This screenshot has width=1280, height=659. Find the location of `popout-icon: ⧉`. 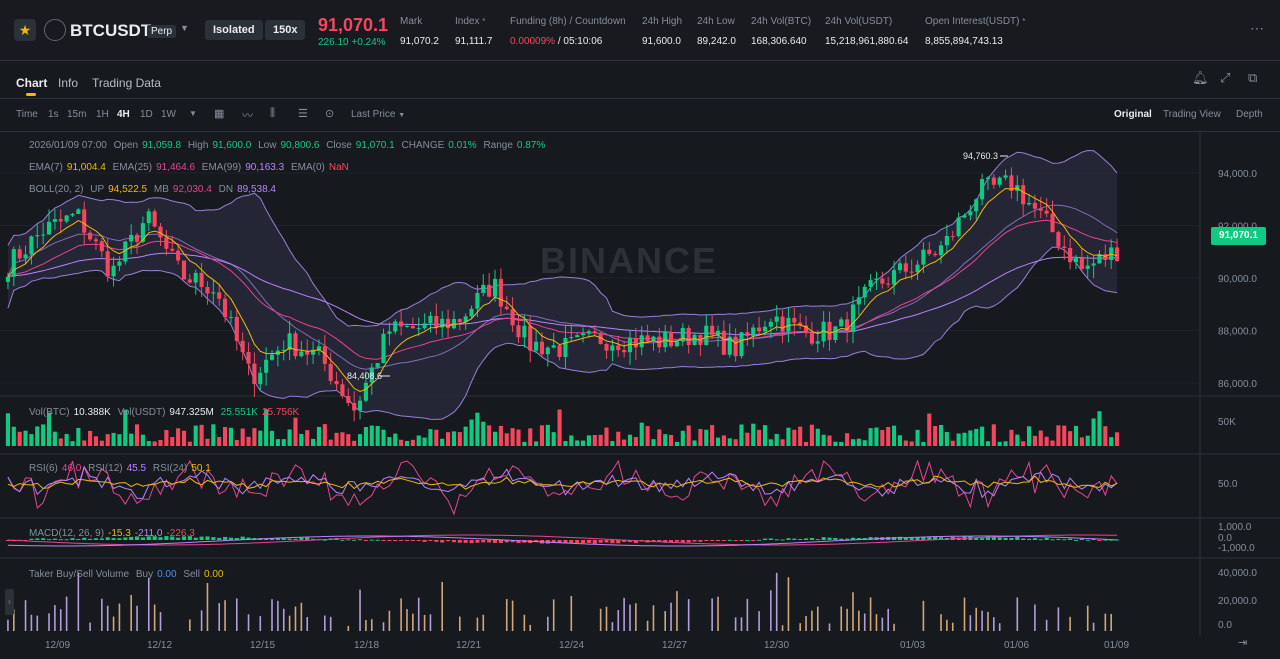

popout-icon: ⧉ is located at coordinates (1253, 77).